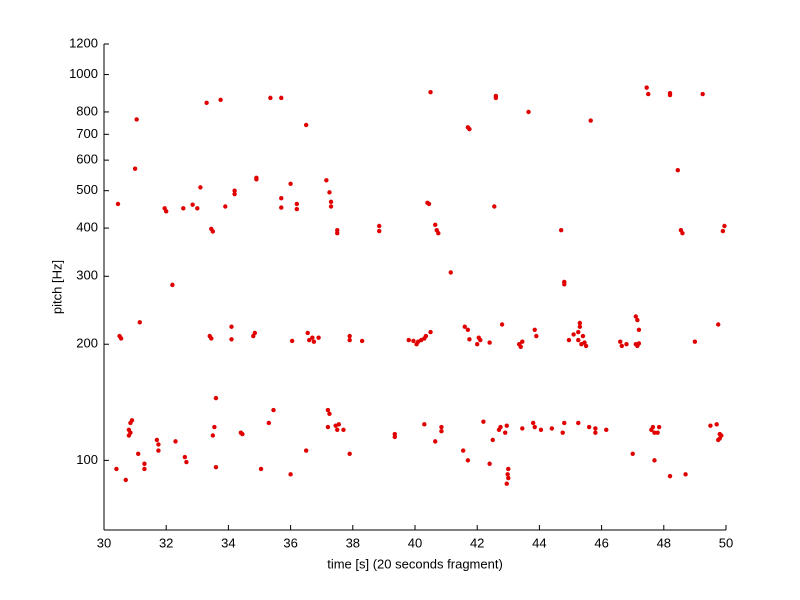  Describe the element at coordinates (87, 189) in the screenshot. I see `y-tick-label: 500` at that location.